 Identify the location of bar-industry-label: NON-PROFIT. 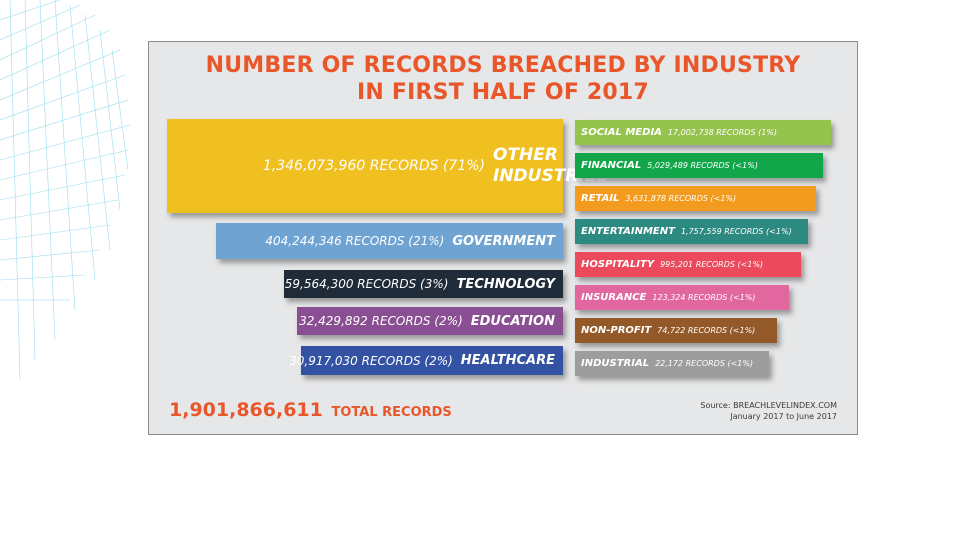
(616, 330).